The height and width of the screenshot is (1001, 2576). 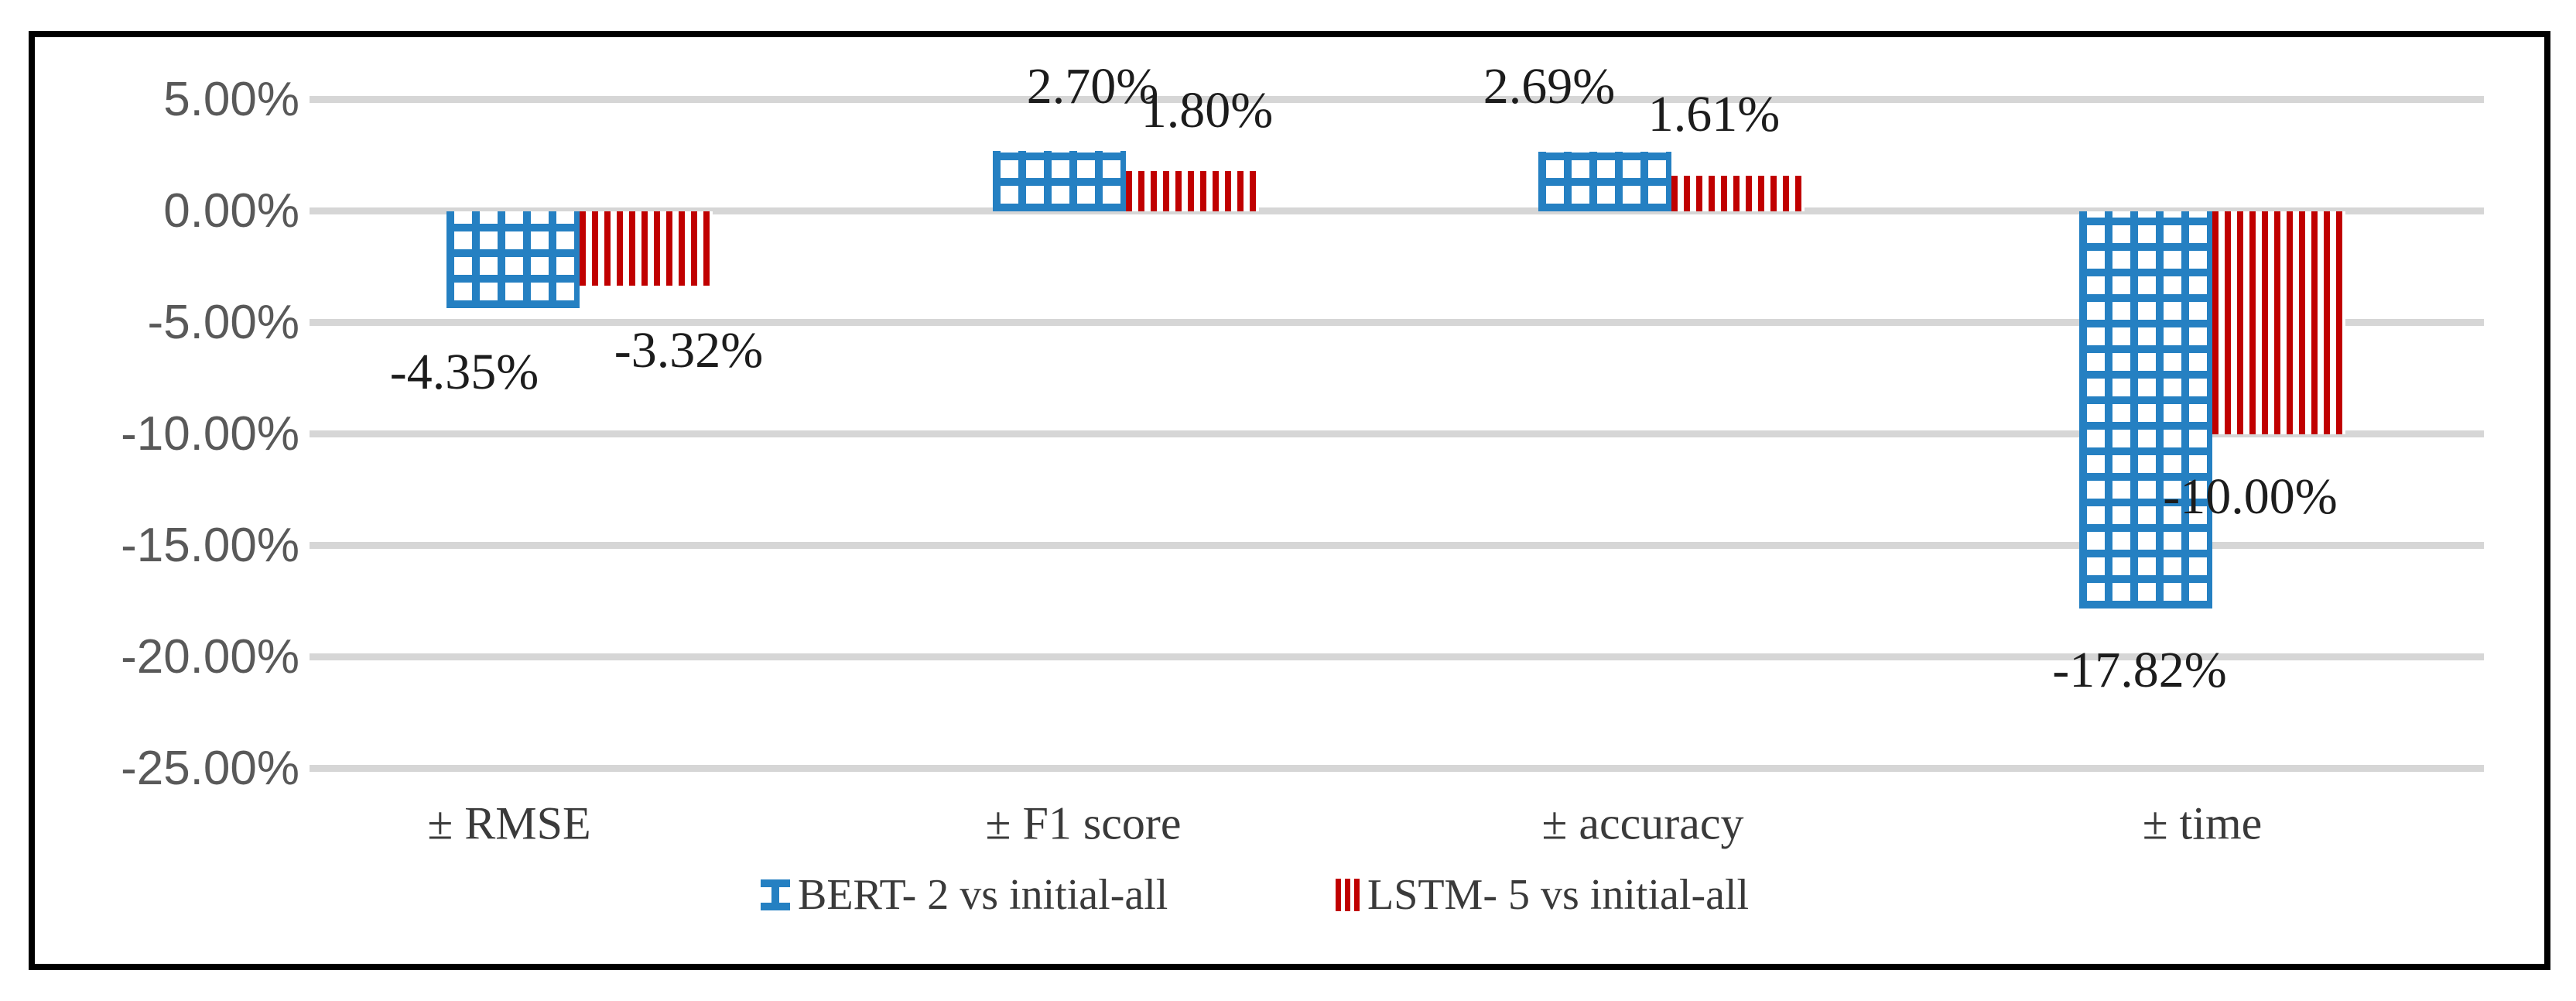 I want to click on data-label-lstm-1: 1.80%, so click(x=1208, y=110).